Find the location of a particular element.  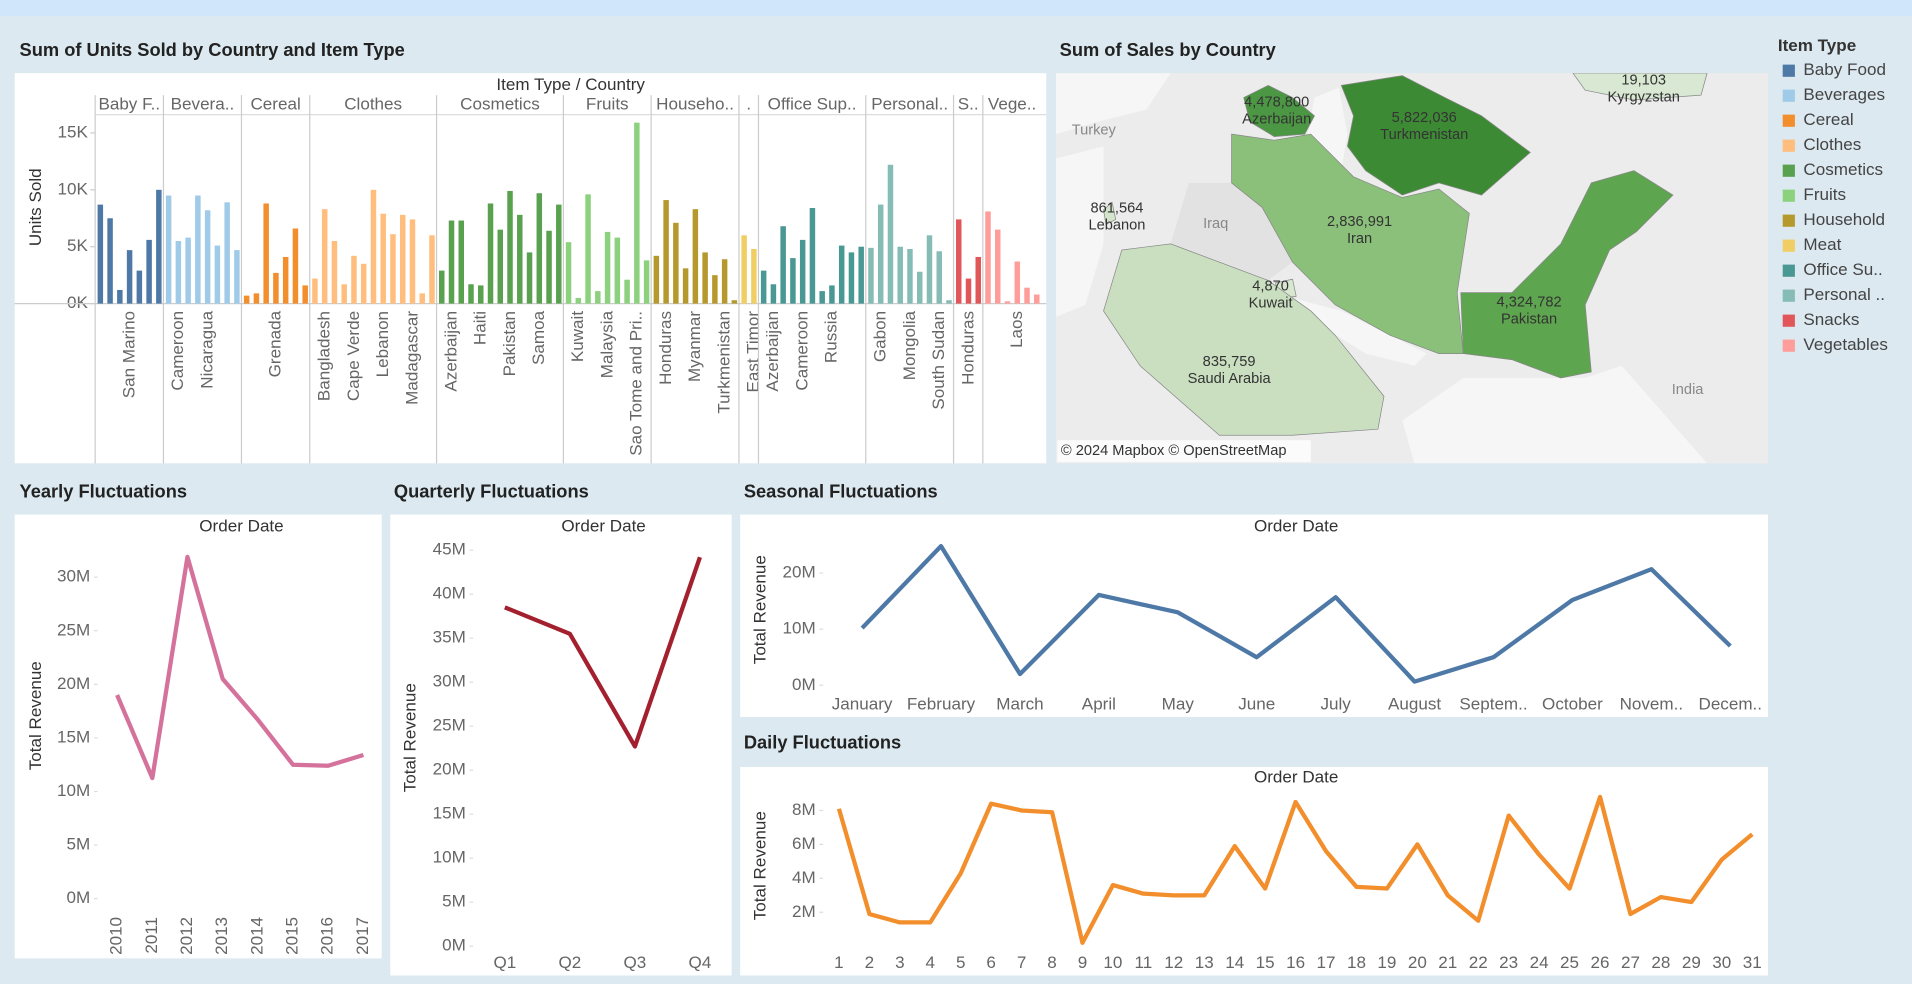

x-tick-label: Haiti is located at coordinates (480, 328).